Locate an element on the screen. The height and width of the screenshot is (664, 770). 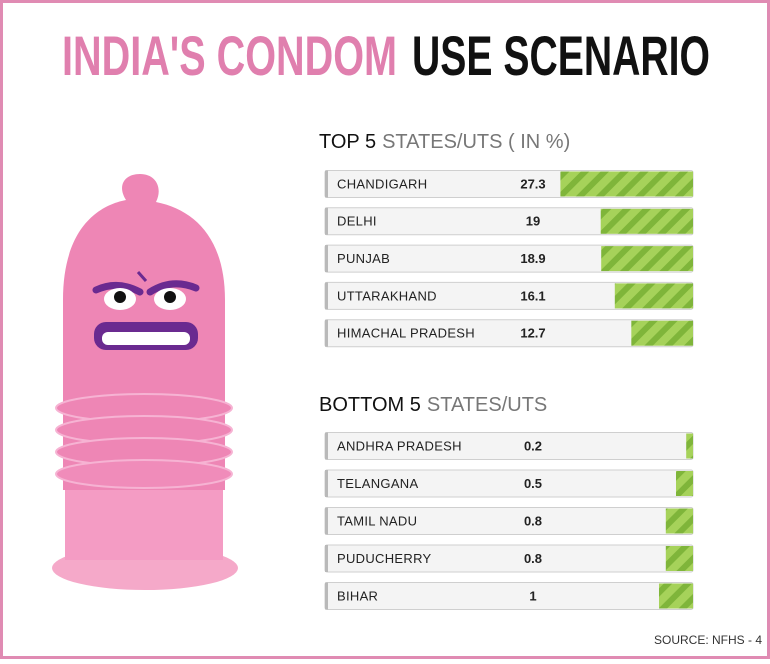
category-label: TAMIL NADU is located at coordinates (377, 520).